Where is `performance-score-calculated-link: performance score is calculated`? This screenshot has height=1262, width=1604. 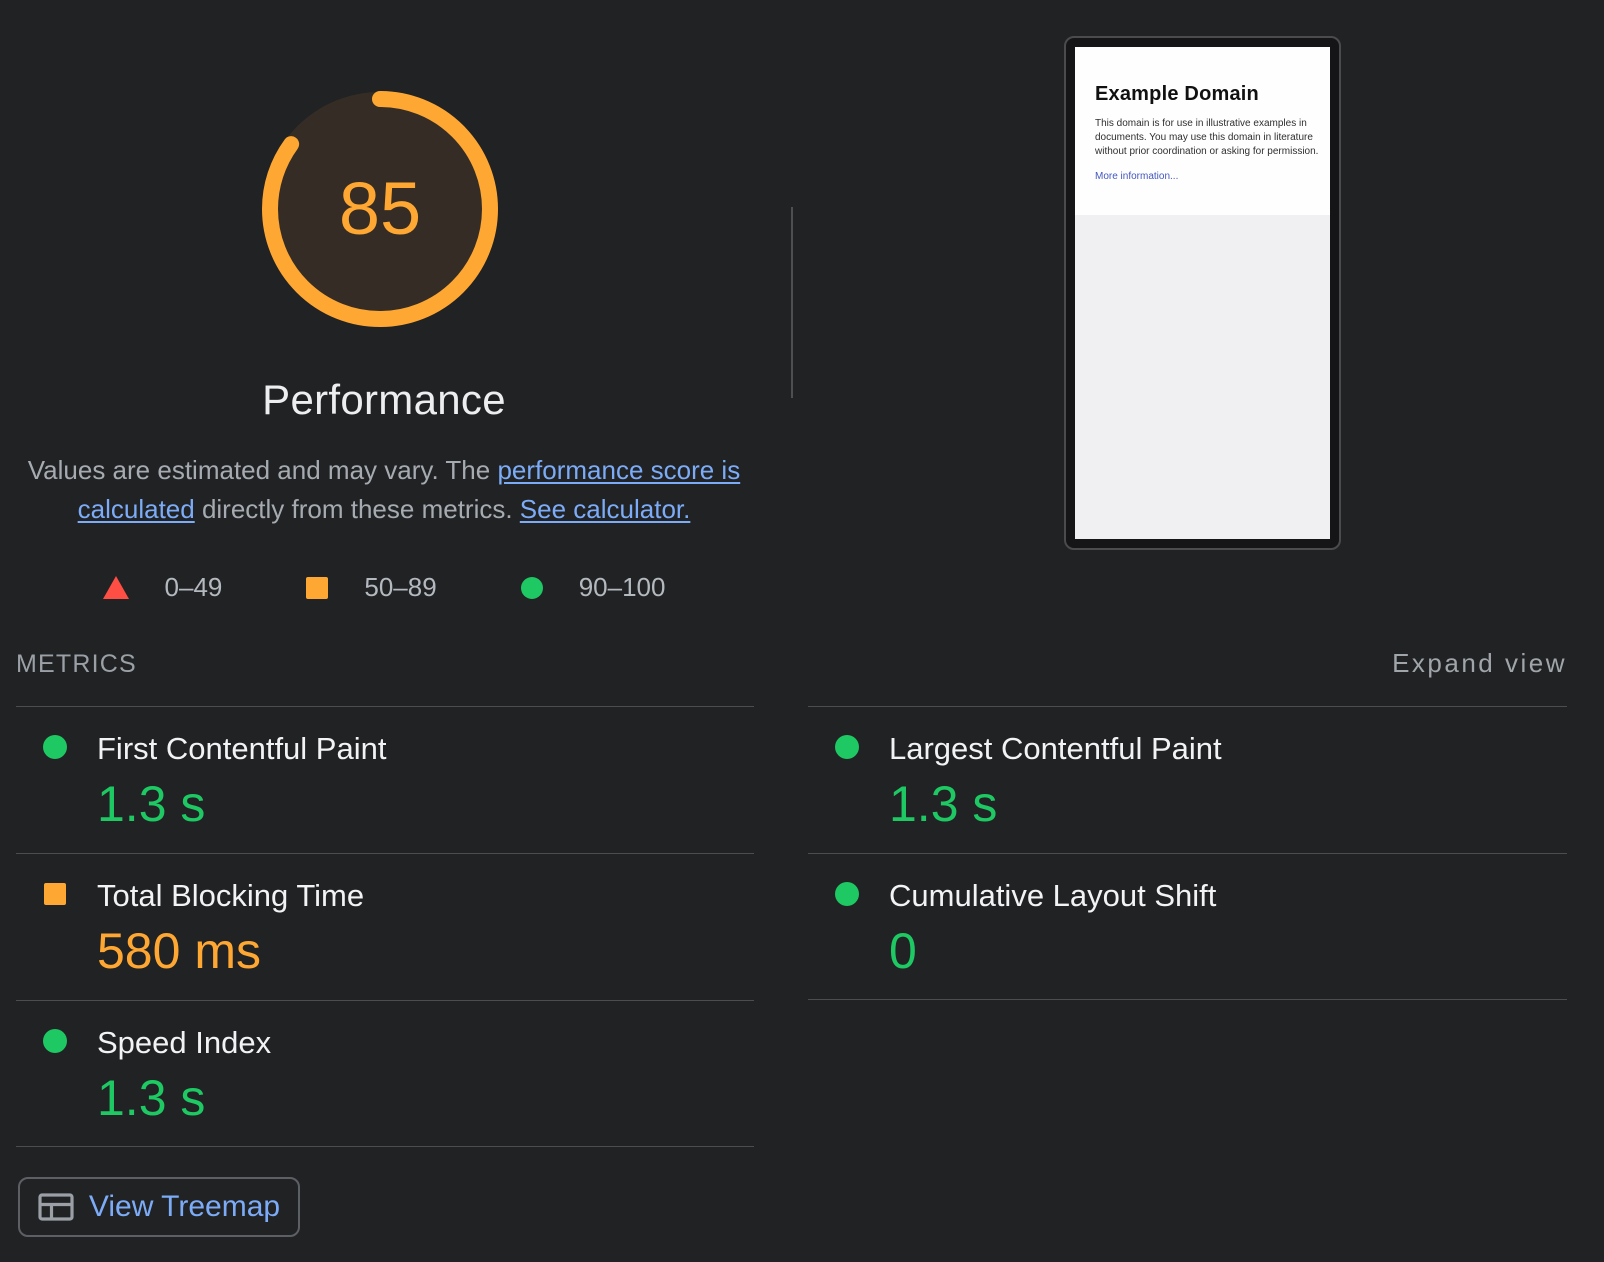 performance-score-calculated-link: performance score is calculated is located at coordinates (409, 489).